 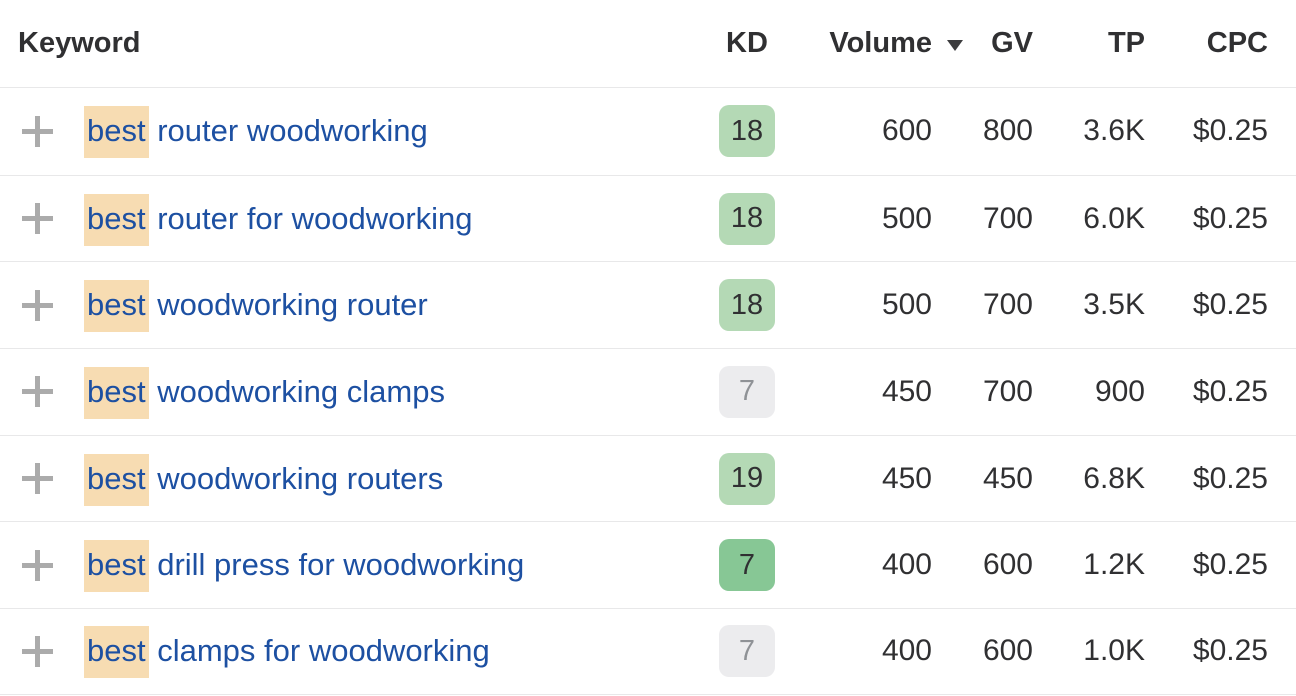 What do you see at coordinates (288, 131) in the screenshot?
I see `keyword-rest: router woodworking` at bounding box center [288, 131].